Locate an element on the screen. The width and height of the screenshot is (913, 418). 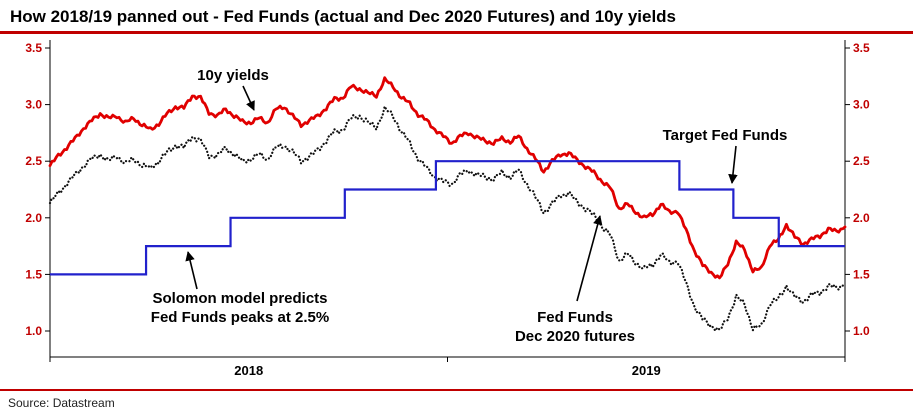
ann-solomon: Fed Funds peaks at 2.5% is located at coordinates (240, 317).